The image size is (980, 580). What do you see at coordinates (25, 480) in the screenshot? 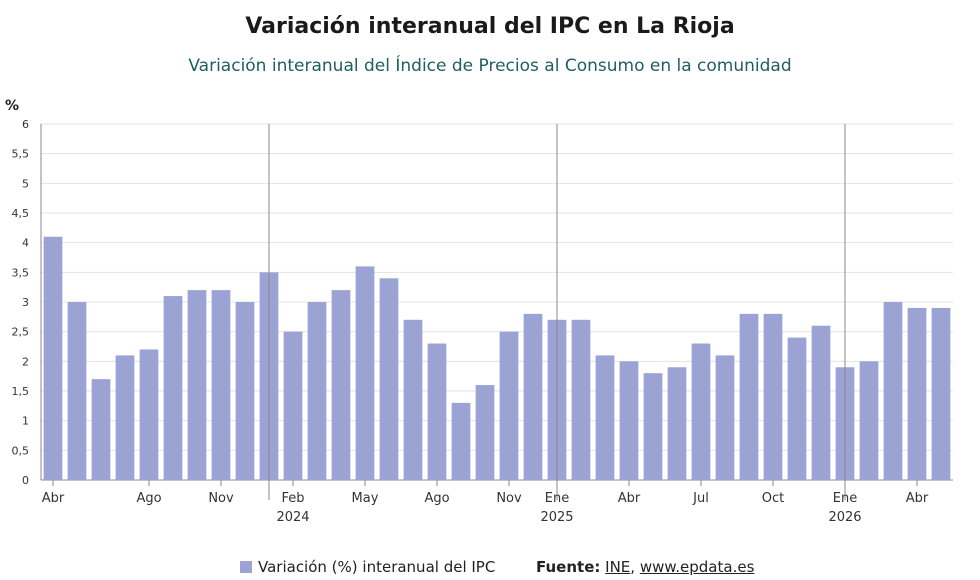
I see `y-tick-label: 0` at bounding box center [25, 480].